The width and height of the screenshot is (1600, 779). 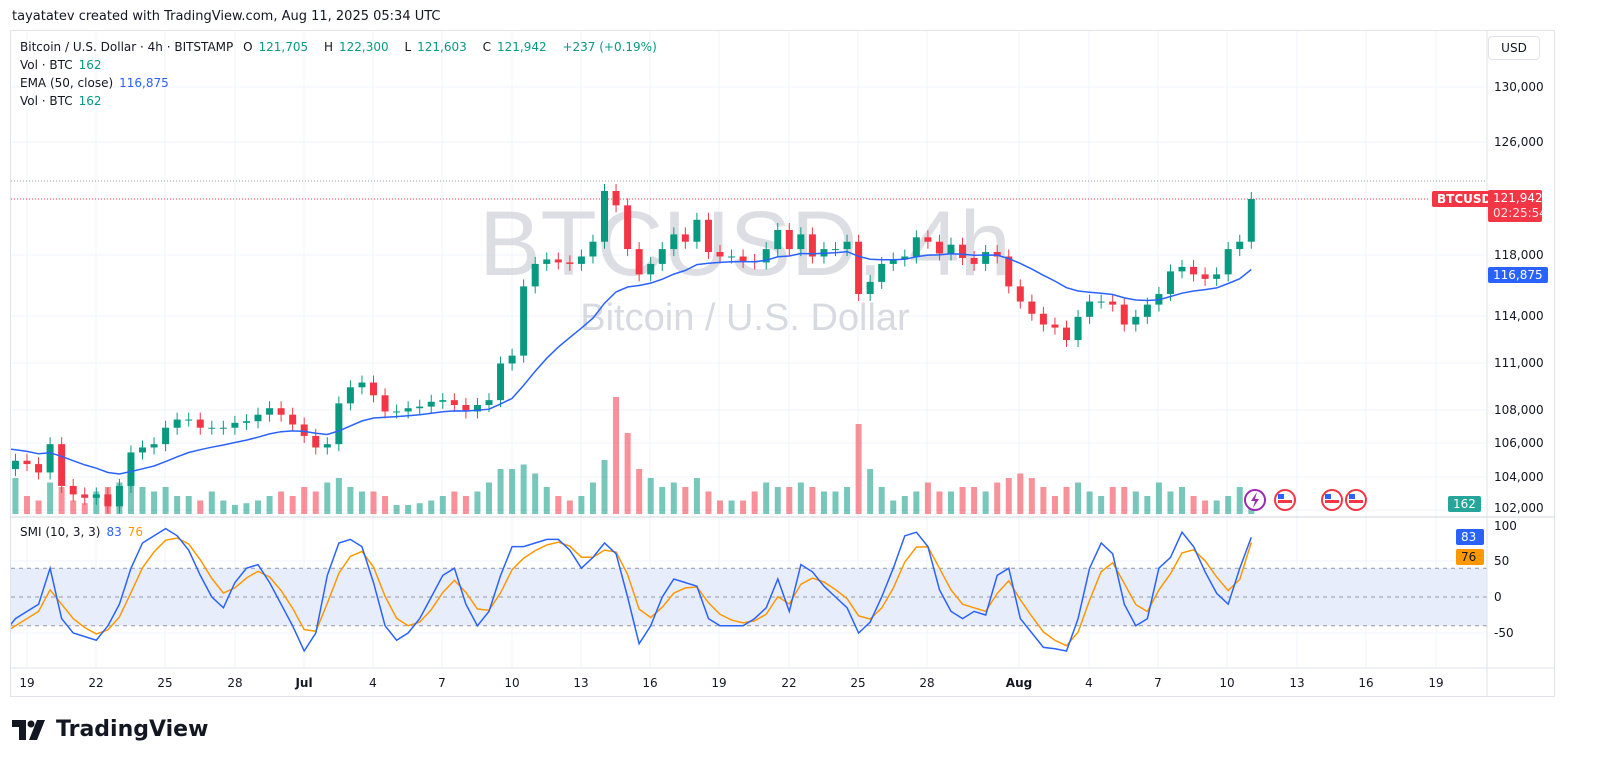 I want to click on volume-legend-2: Vol · BTC 162, so click(x=341, y=101).